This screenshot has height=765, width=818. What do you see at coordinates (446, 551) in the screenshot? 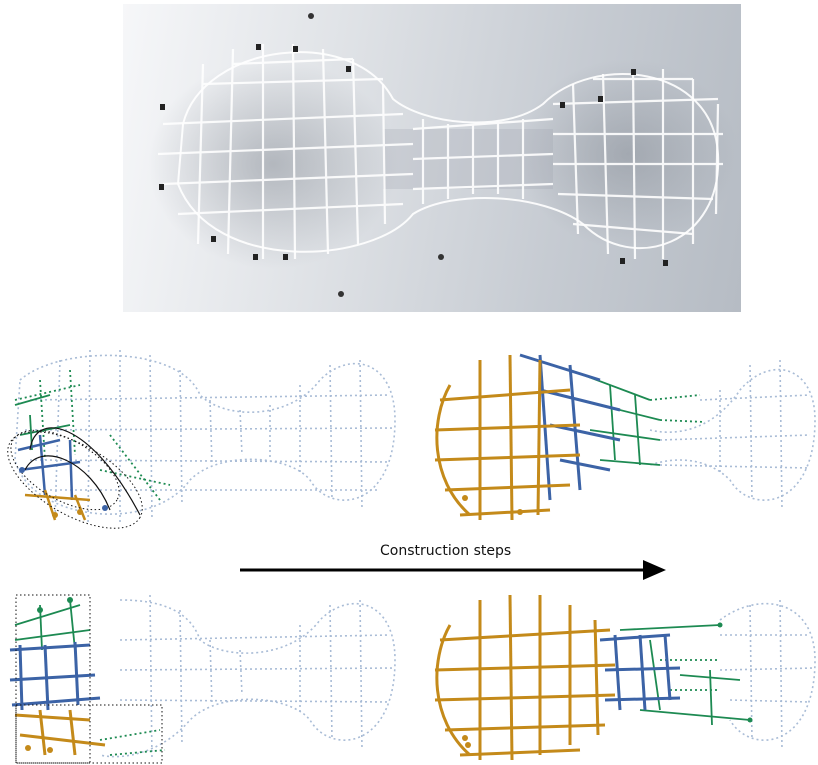
I see `construction-steps-label: Construction steps` at bounding box center [446, 551].